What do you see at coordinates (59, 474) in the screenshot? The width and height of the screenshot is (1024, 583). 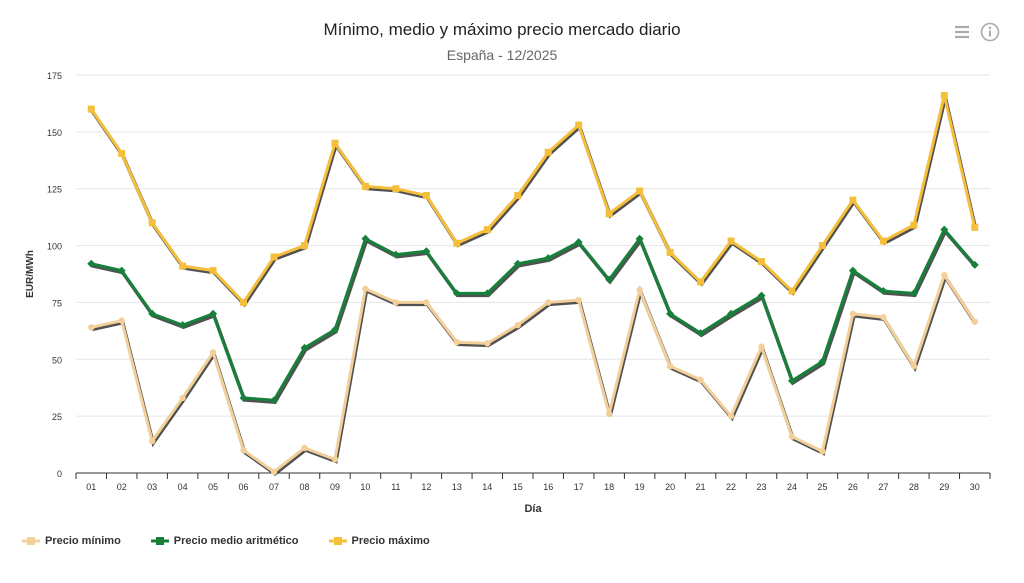 I see `y-tick-label: 0` at bounding box center [59, 474].